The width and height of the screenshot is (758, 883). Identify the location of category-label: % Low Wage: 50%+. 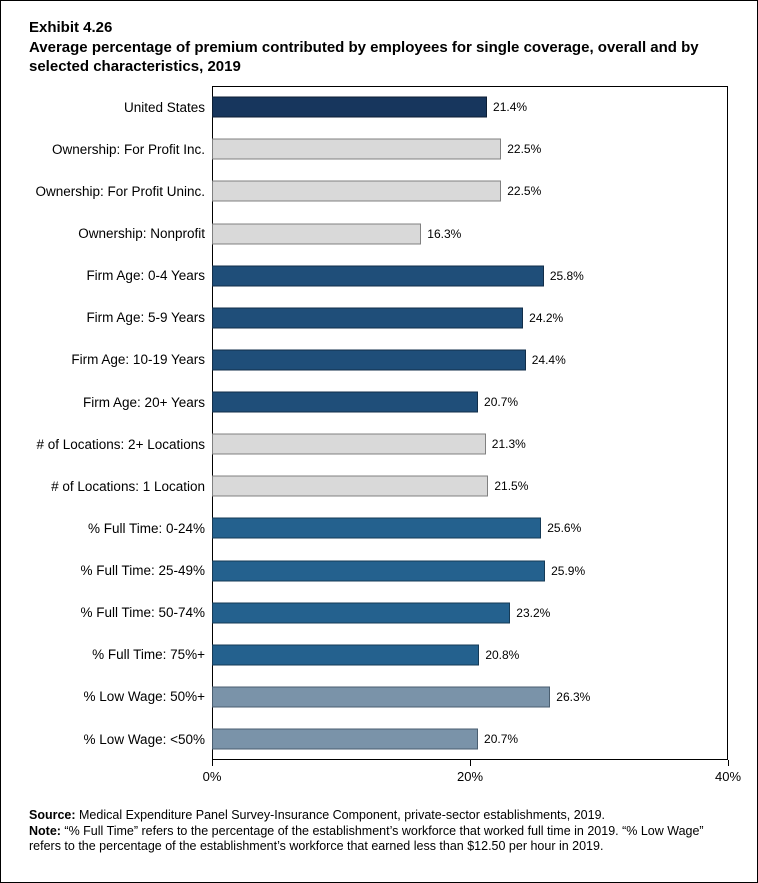
(144, 697).